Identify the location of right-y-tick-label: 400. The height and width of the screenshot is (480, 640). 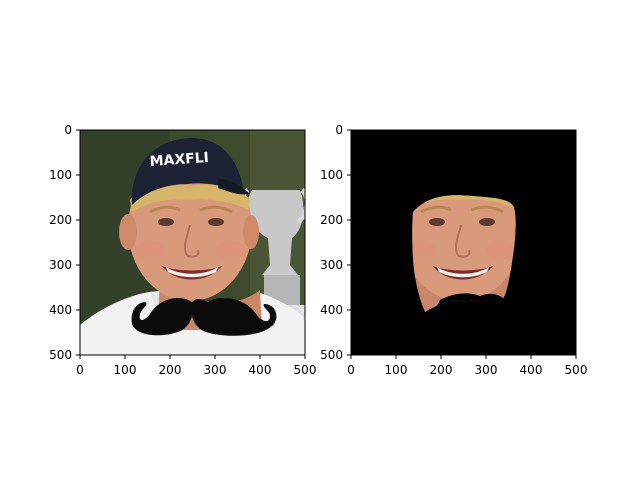
(331, 310).